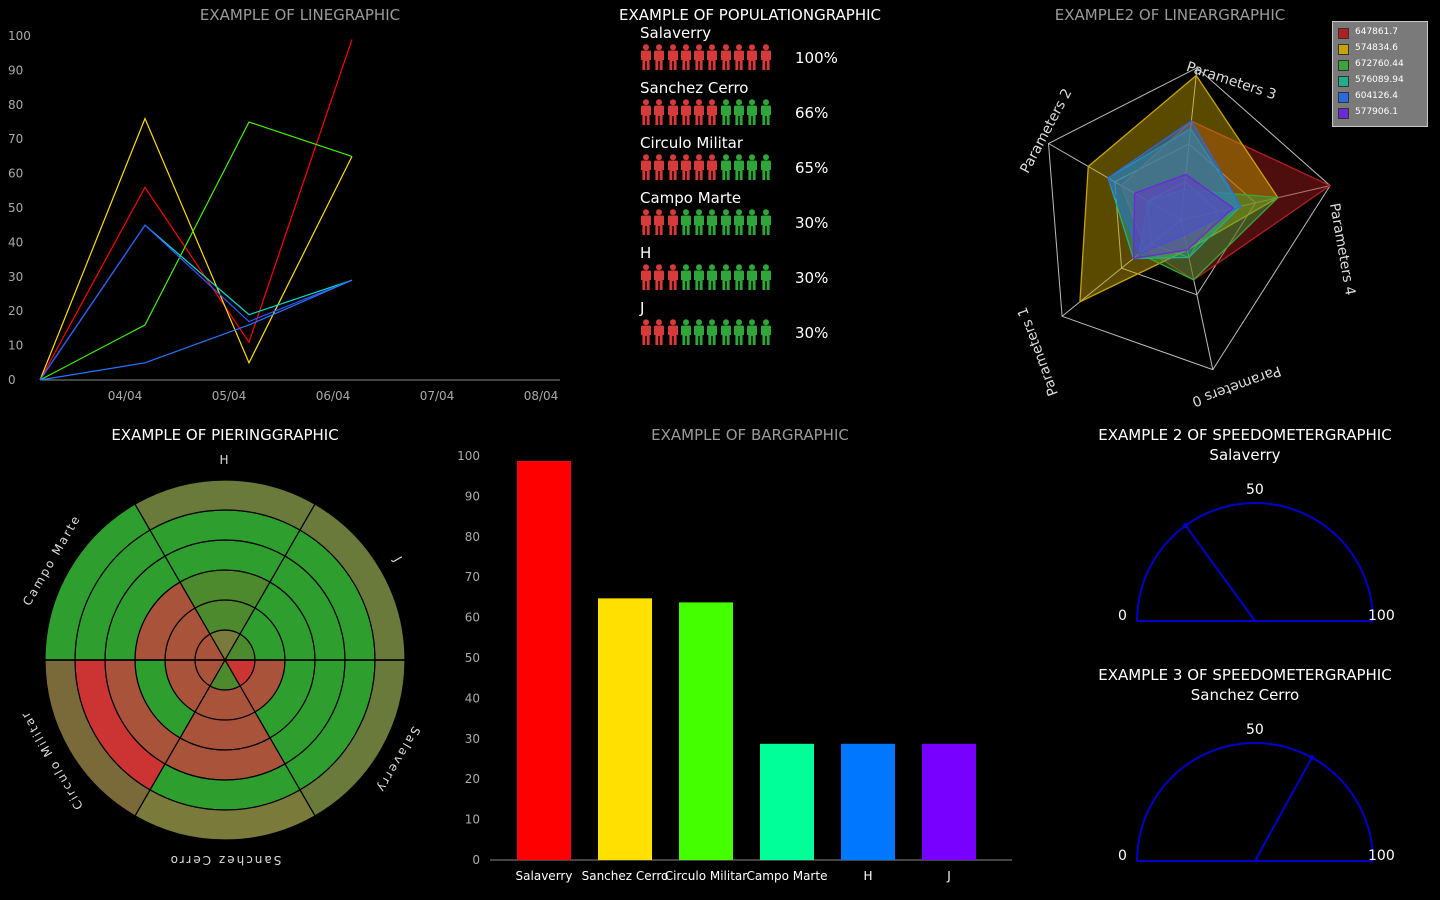  Describe the element at coordinates (472, 658) in the screenshot. I see `bar-y-tick-label: 50` at that location.